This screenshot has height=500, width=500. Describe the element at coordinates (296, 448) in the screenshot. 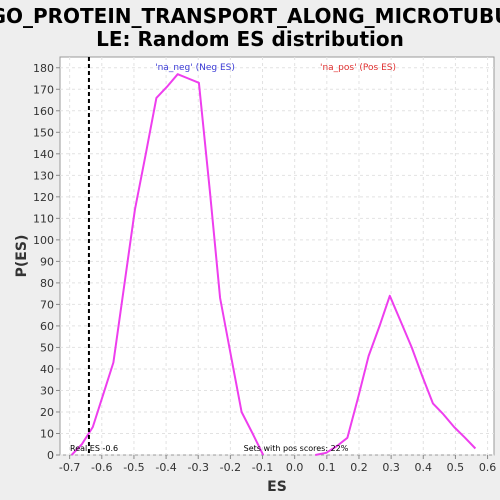

I see `pos-scores-label: Sets with pos scores: 22%` at that location.